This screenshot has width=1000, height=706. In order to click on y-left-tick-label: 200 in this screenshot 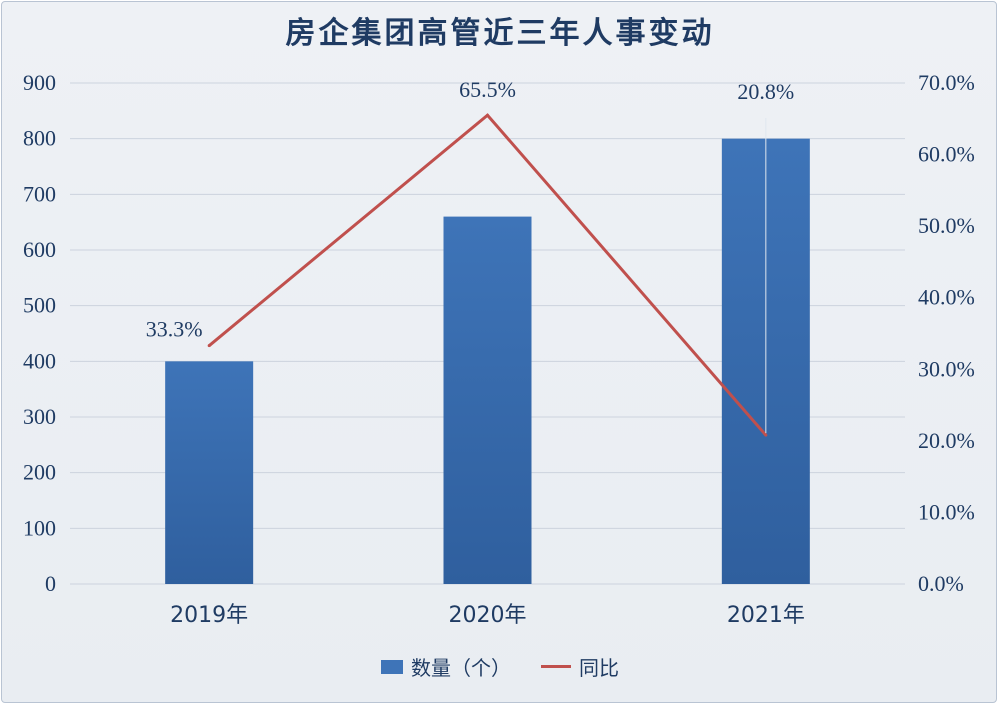, I will do `click(39, 472)`.